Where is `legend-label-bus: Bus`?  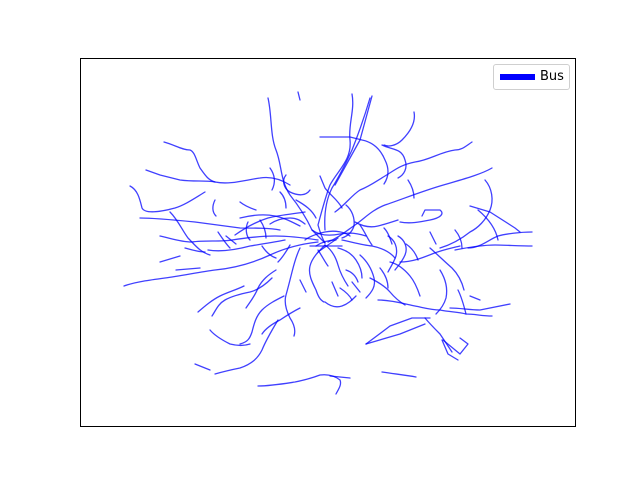 legend-label-bus: Bus is located at coordinates (552, 76).